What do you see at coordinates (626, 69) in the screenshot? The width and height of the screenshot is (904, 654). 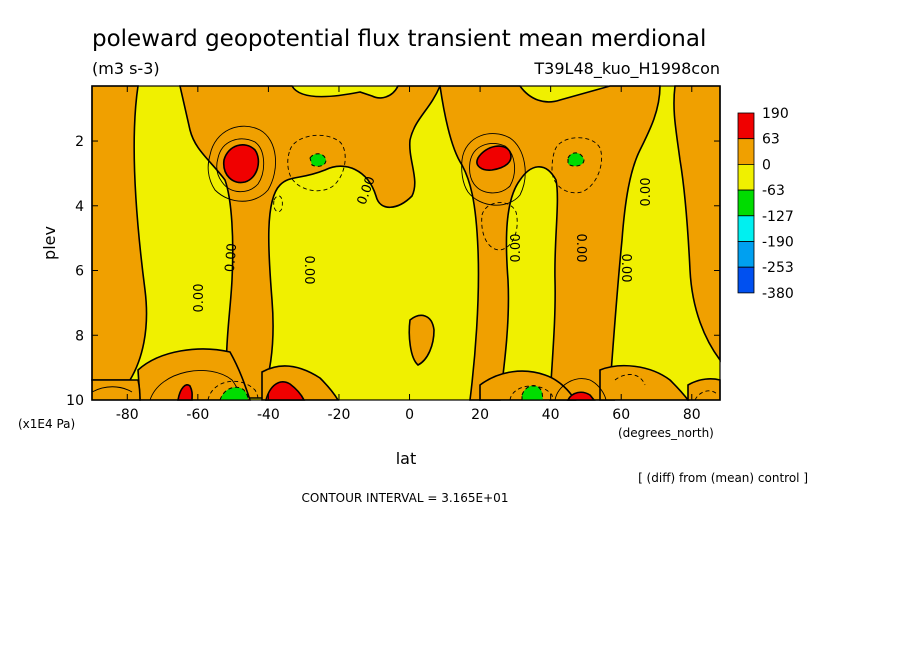 I see `run-label: T39L48_kuo_H1998con` at bounding box center [626, 69].